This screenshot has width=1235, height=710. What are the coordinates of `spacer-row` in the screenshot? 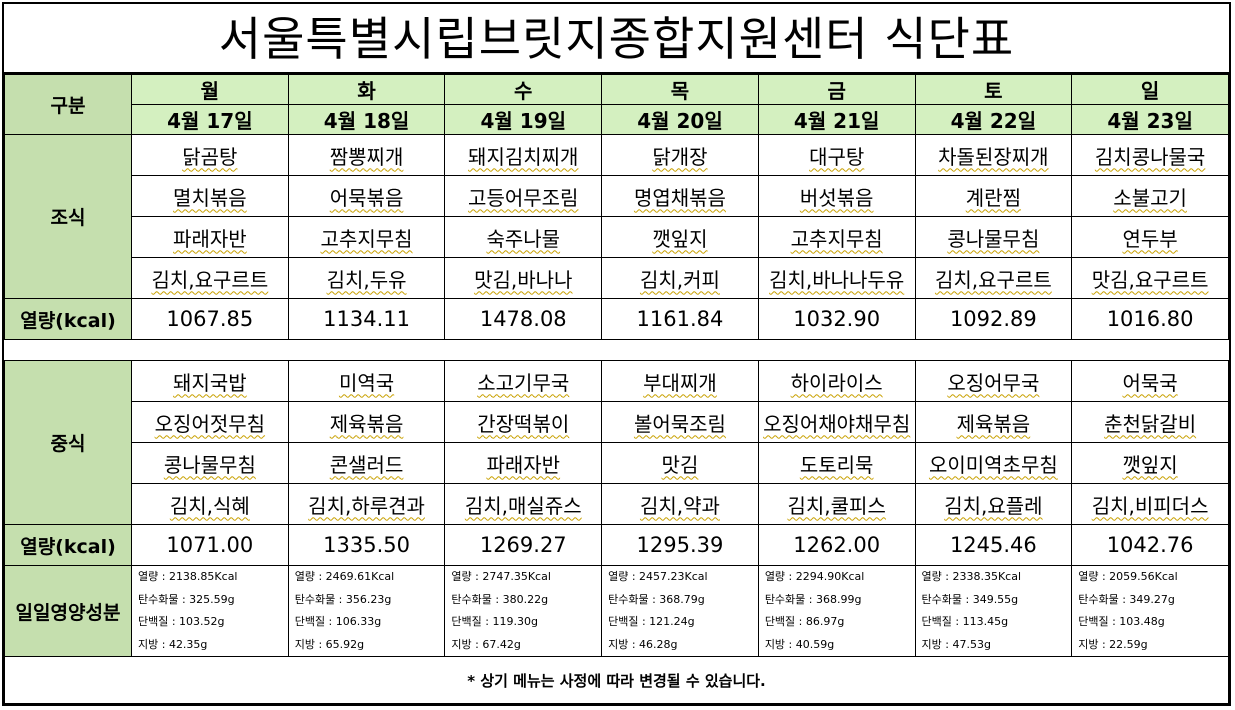 It's located at (616, 350).